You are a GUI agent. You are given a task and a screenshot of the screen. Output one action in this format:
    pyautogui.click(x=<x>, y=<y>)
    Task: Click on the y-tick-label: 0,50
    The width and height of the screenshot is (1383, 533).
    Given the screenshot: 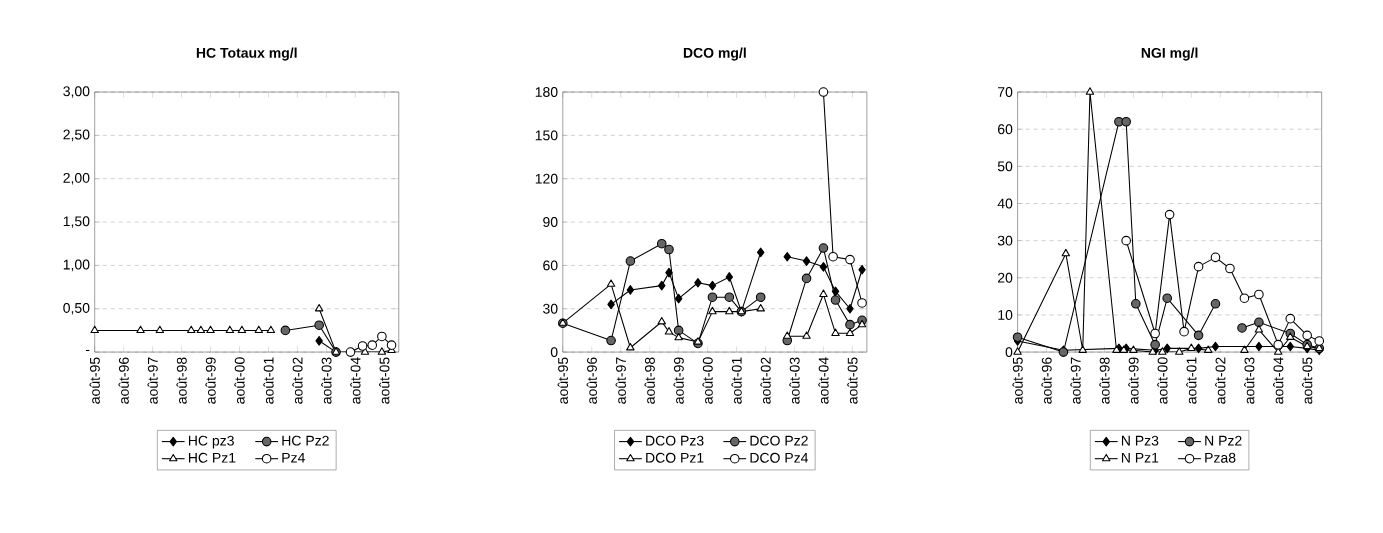 What is the action you would take?
    pyautogui.click(x=76, y=308)
    